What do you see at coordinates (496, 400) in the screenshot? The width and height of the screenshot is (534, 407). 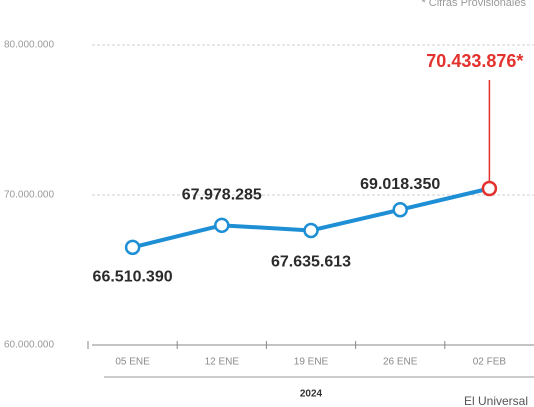 I see `source: El Universal` at bounding box center [496, 400].